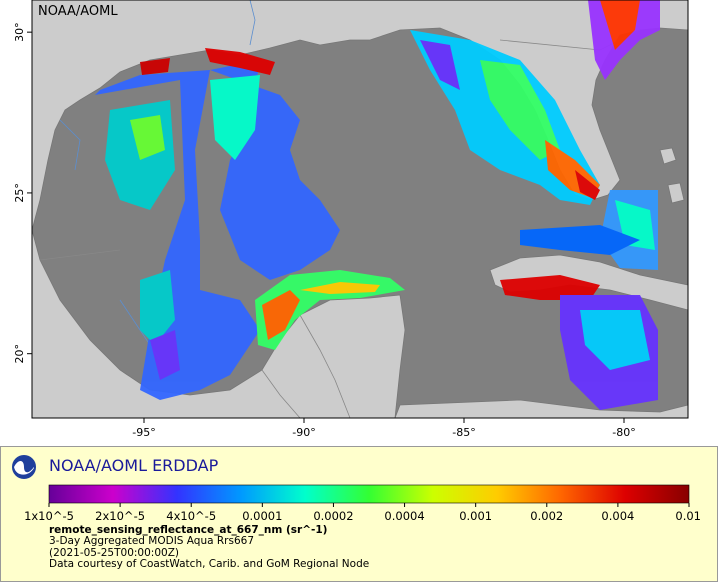  Describe the element at coordinates (587, 185) in the screenshot. I see `data-florida-red` at that location.